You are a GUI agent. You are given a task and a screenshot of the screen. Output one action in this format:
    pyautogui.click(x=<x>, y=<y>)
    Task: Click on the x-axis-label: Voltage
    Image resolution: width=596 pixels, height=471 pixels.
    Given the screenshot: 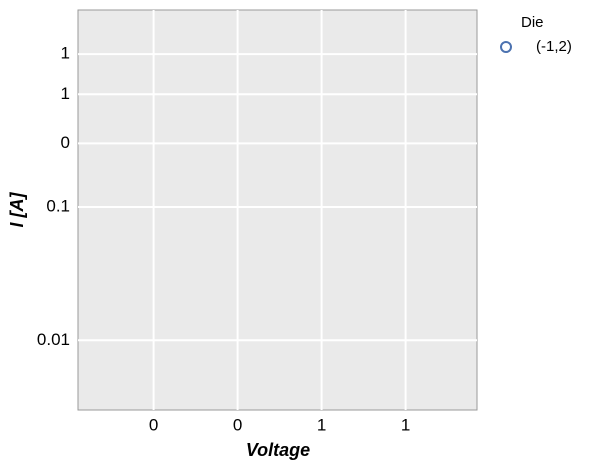 What is the action you would take?
    pyautogui.click(x=278, y=450)
    